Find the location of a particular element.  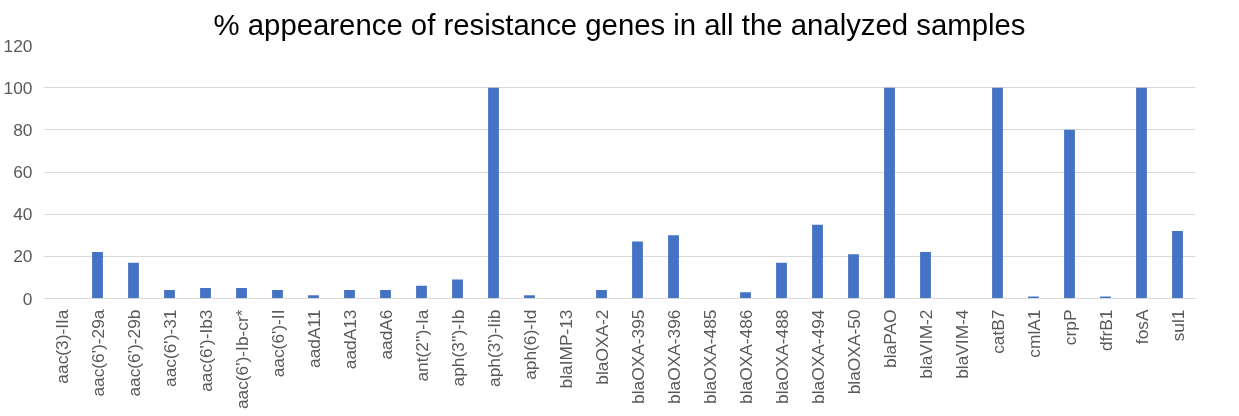

x-tick-label: blaOXA-485 is located at coordinates (709, 356).